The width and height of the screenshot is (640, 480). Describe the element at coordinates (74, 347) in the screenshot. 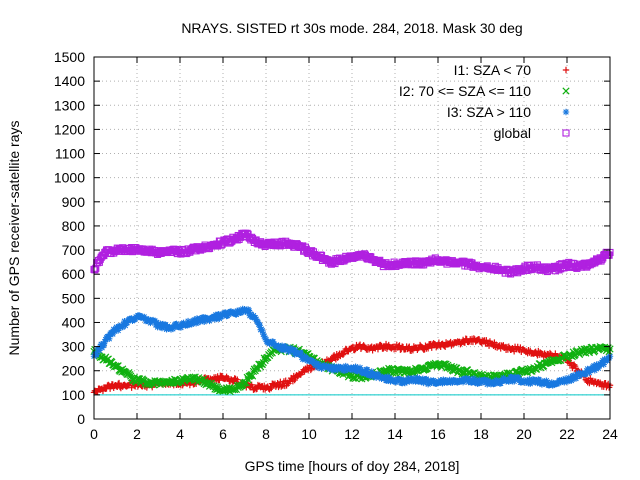

I see `y-tick-label: 300` at that location.